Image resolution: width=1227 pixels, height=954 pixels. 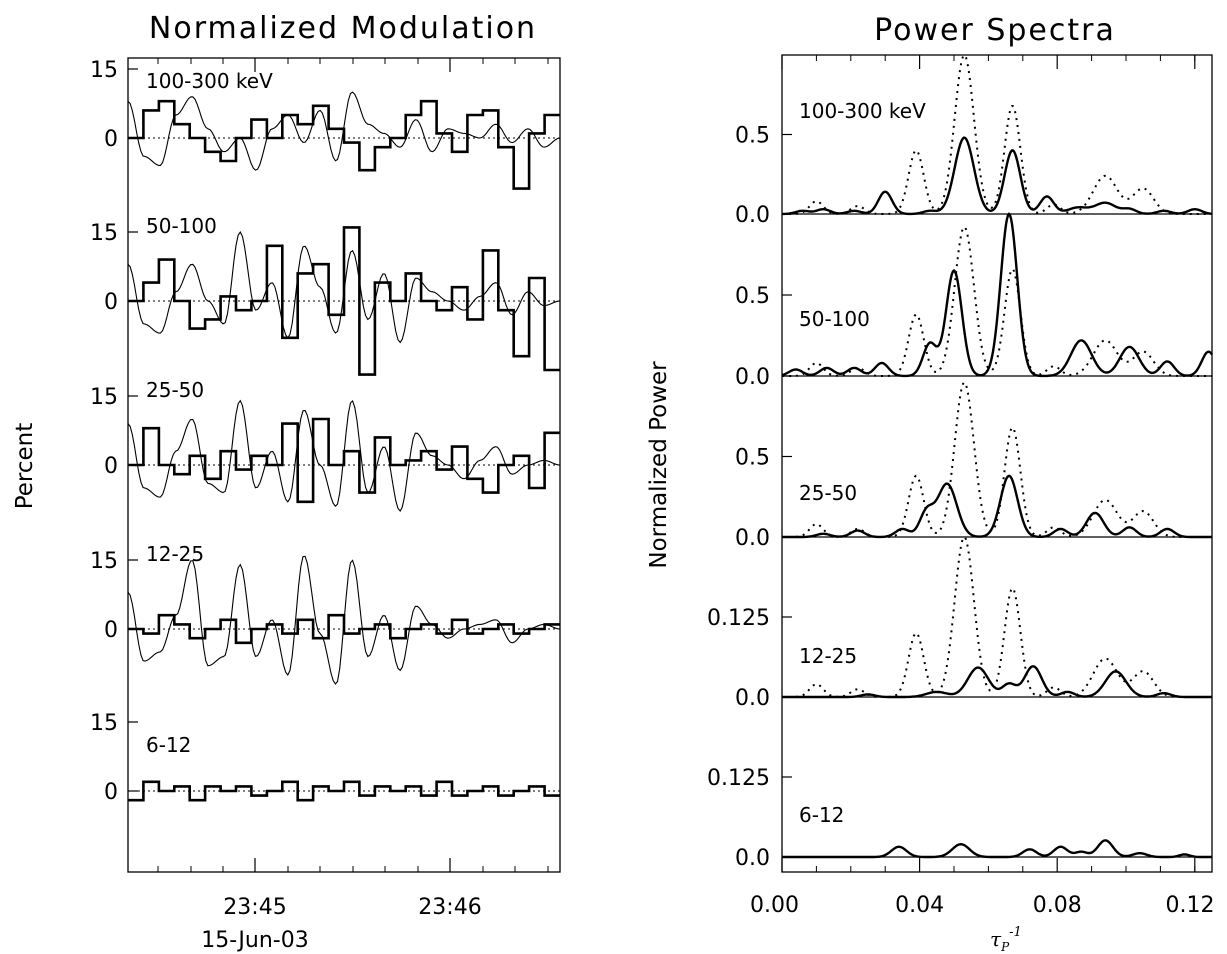 What do you see at coordinates (344, 131) in the screenshot?
I see `model-curve` at bounding box center [344, 131].